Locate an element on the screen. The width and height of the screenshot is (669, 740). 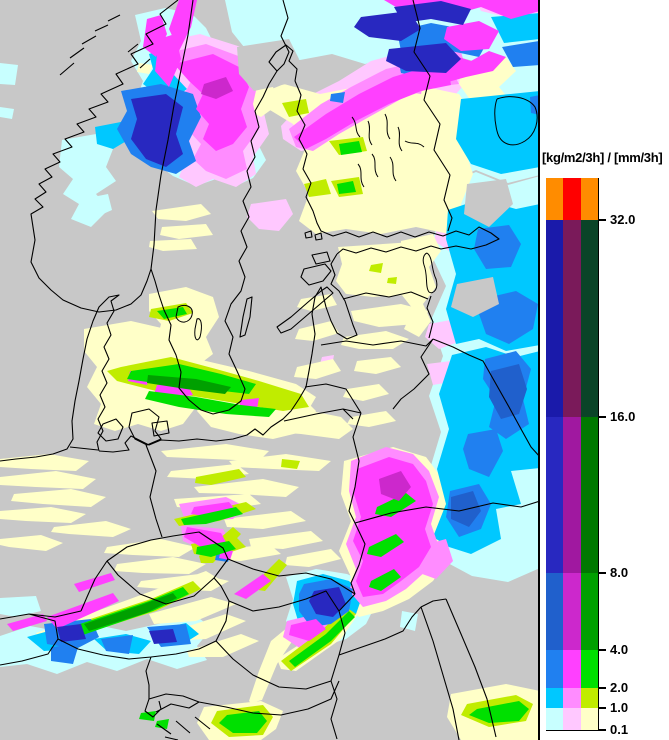
legend-tick-label: 16.0 is located at coordinates (623, 416).